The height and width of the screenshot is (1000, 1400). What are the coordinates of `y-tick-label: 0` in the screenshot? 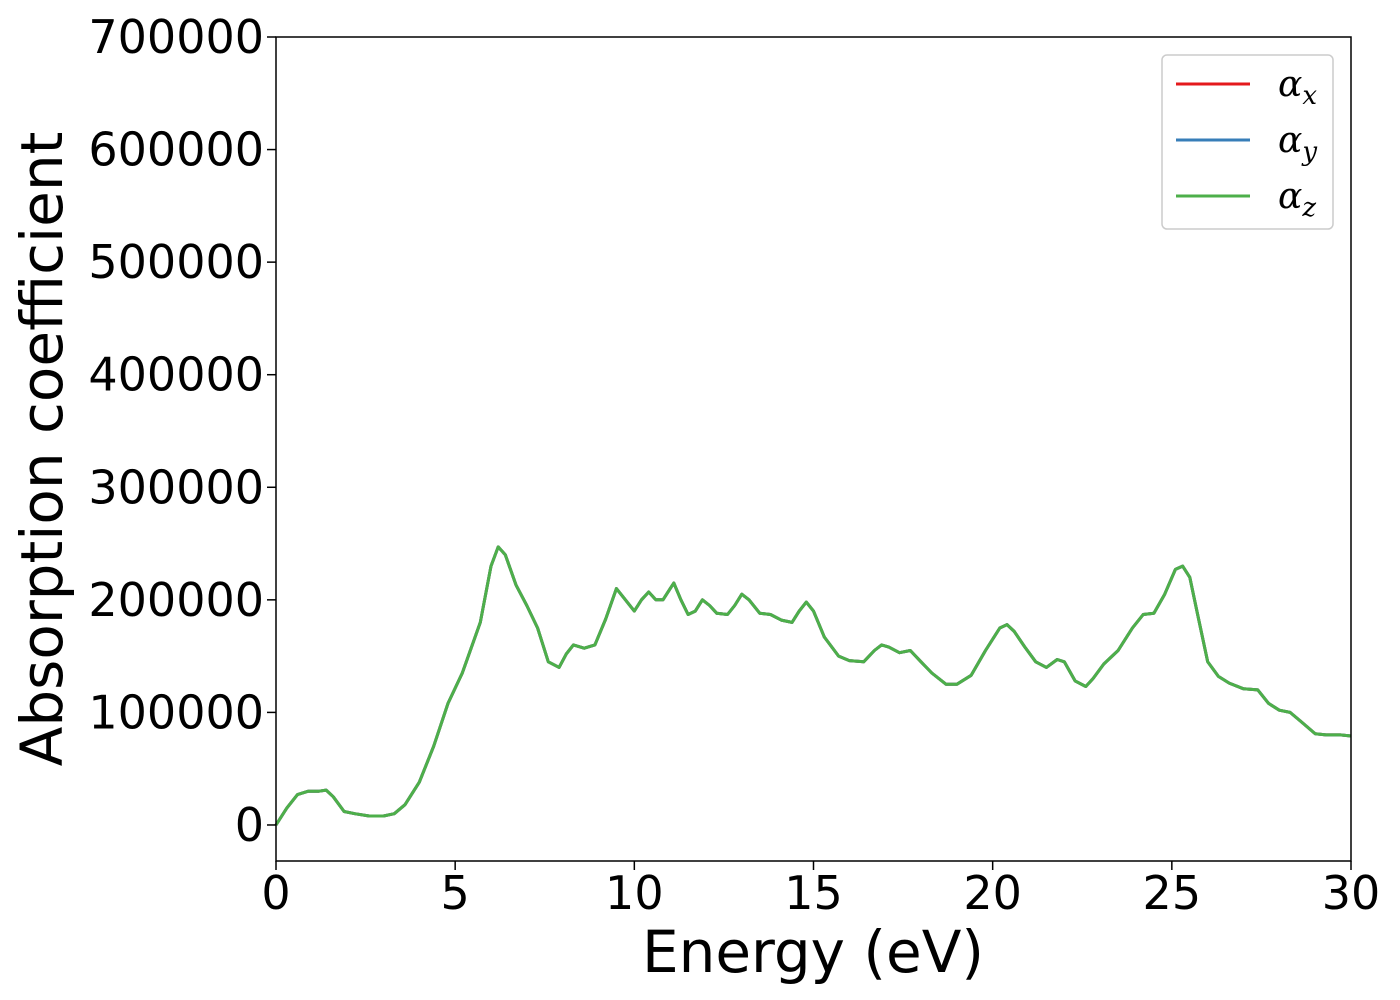 It's located at (249, 825).